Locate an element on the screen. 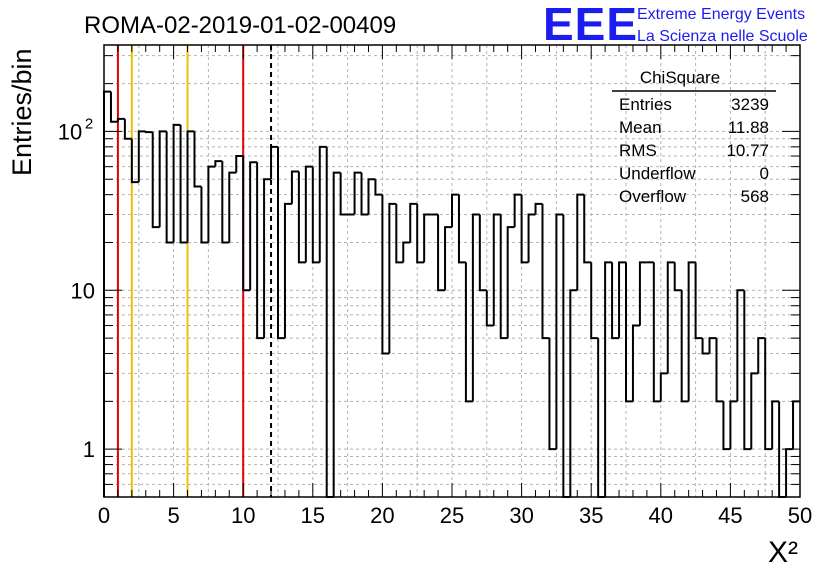 The height and width of the screenshot is (572, 836). y-tick-label: 1 is located at coordinates (89, 449).